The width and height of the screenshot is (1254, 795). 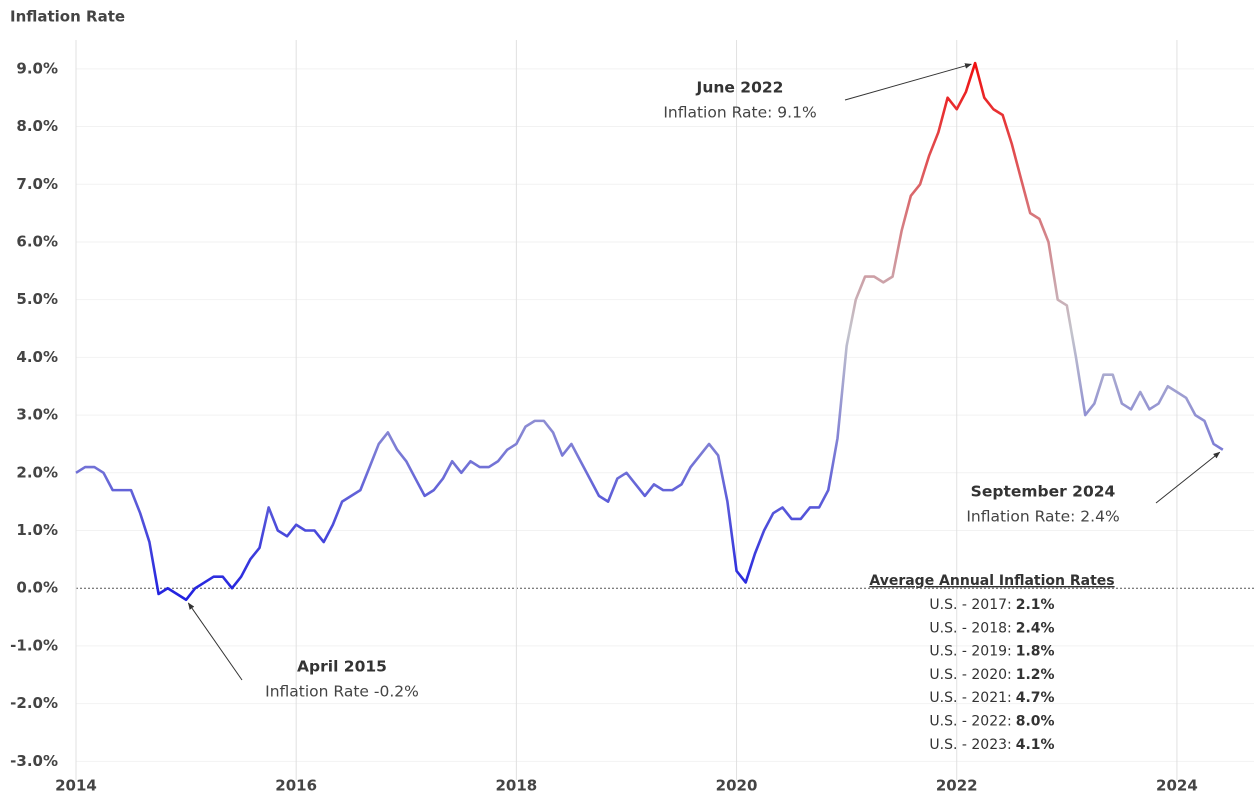 What do you see at coordinates (296, 786) in the screenshot?
I see `x-tick-label: 2016` at bounding box center [296, 786].